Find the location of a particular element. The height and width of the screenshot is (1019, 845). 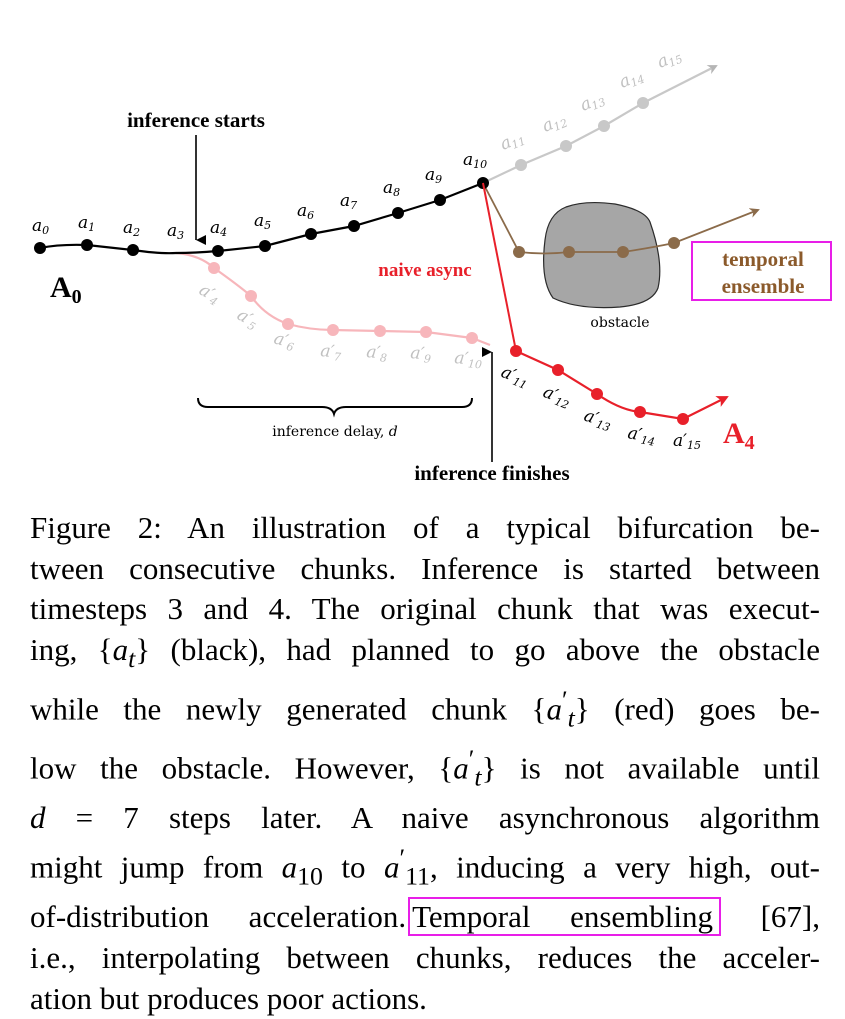

label-a3: a3 is located at coordinates (175, 231).